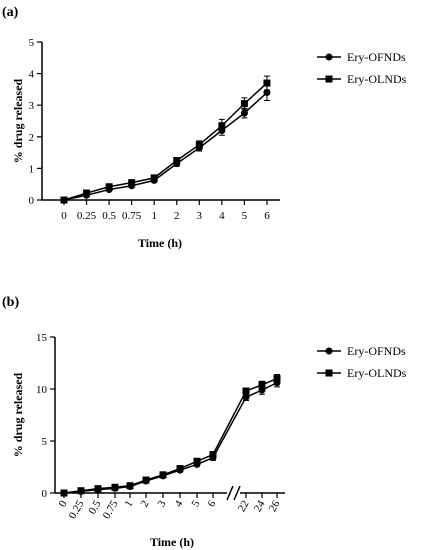  Describe the element at coordinates (32, 75) in the screenshot. I see `y-tick-label: 4` at that location.